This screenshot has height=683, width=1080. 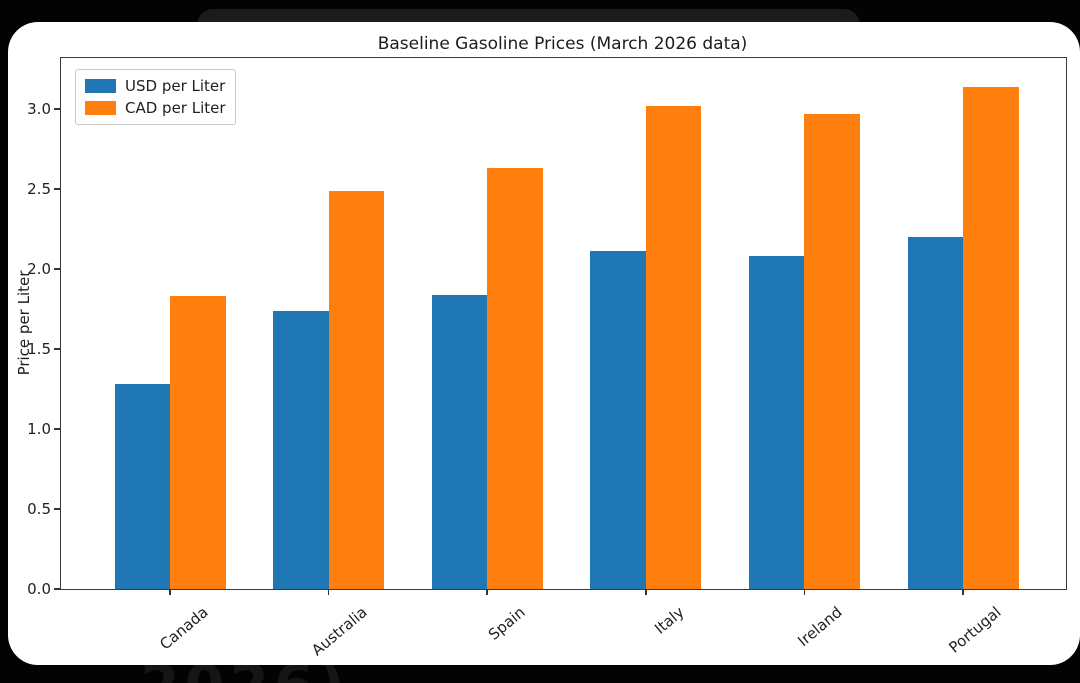 I want to click on bar-cad-ireland, so click(x=832, y=351).